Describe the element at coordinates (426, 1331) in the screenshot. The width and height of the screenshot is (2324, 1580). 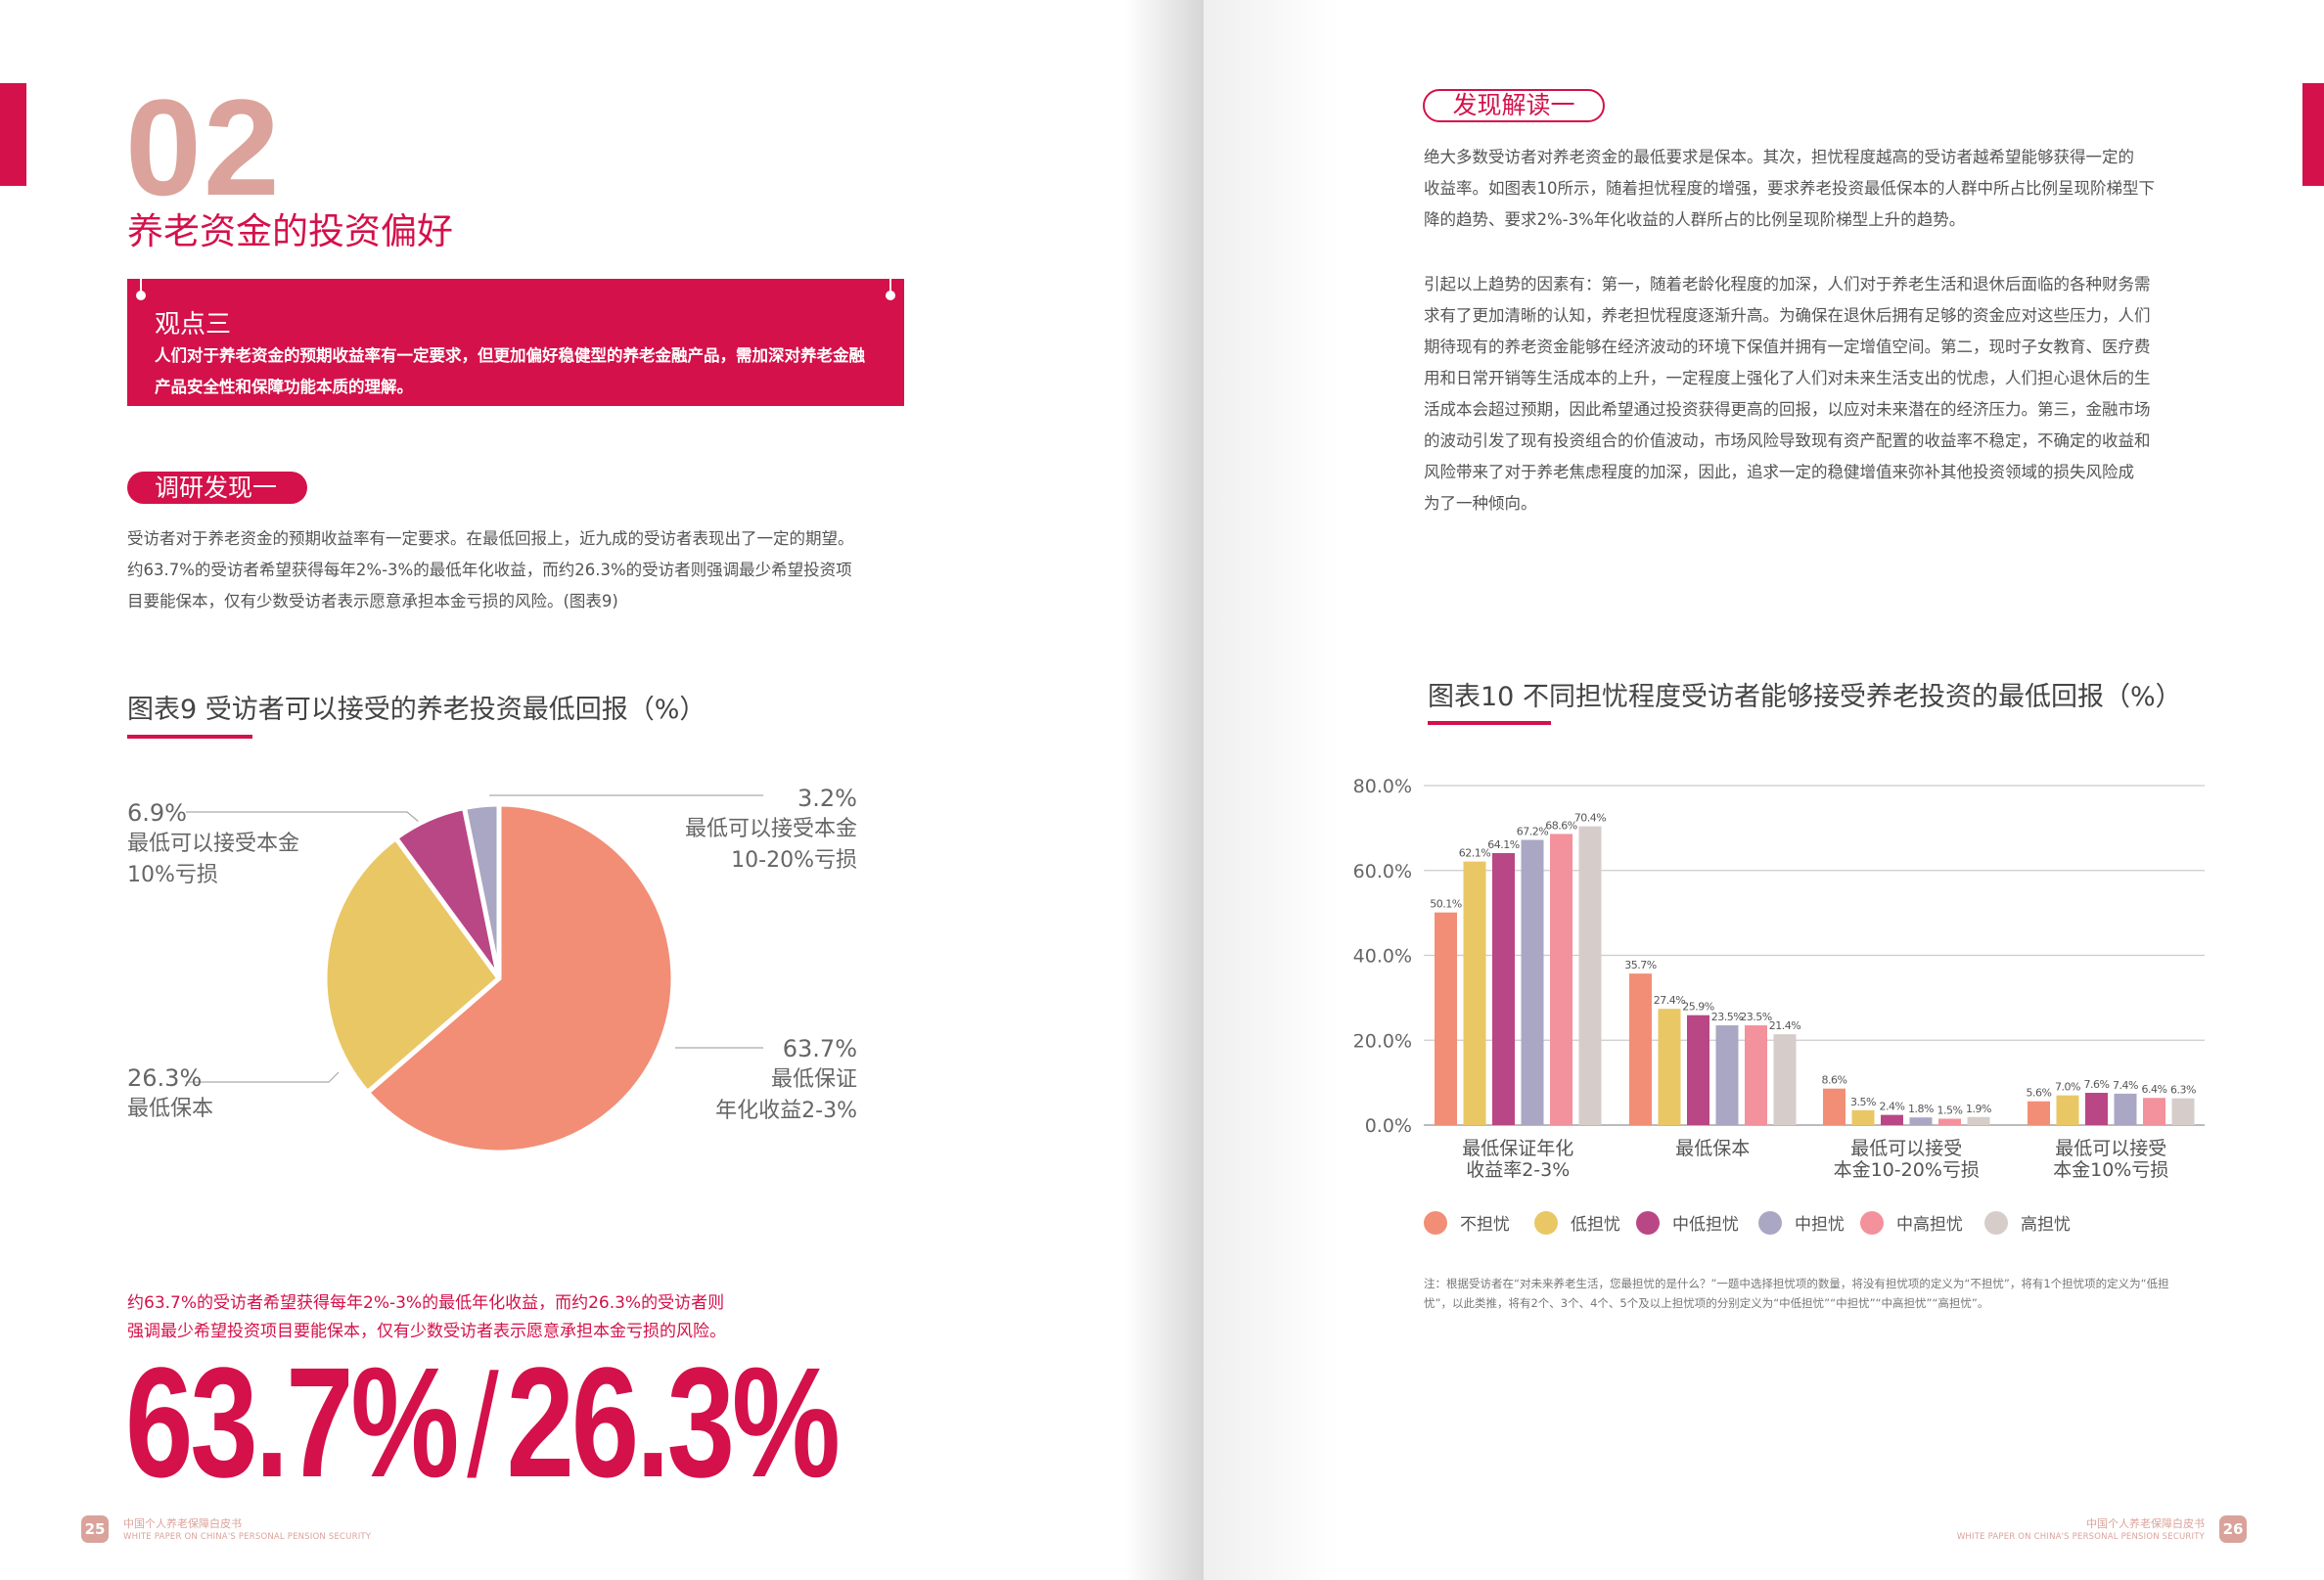
I see `text-line: 强调最少希望投资项目要能保本，仅有少数受访者表示愿意承担本金亏损的风险。` at that location.